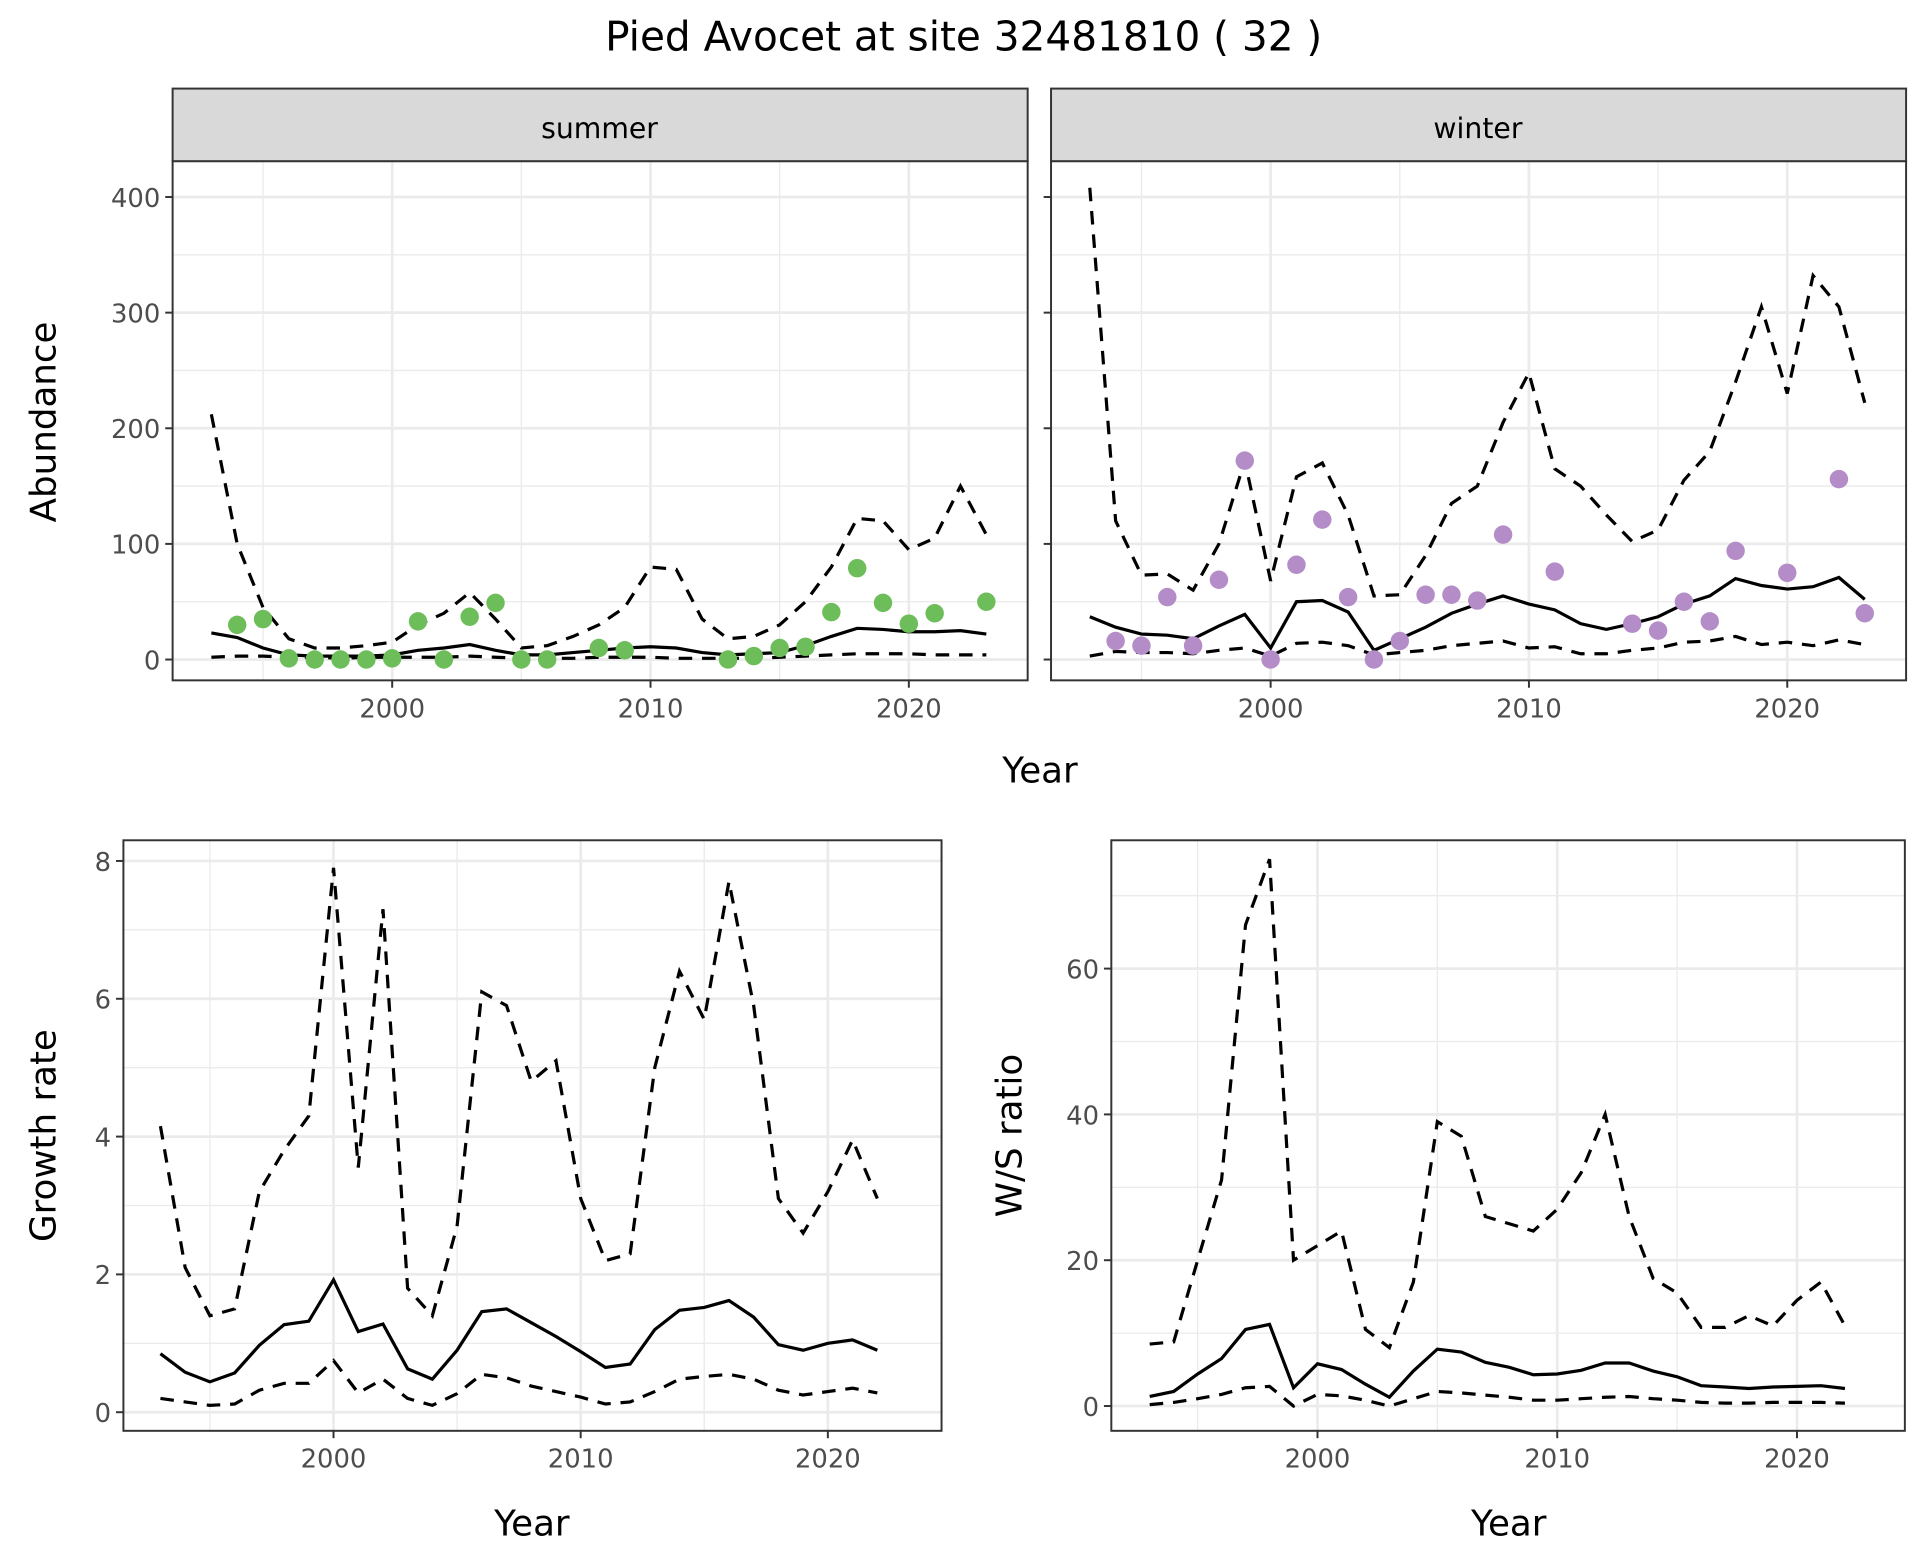 The width and height of the screenshot is (1920, 1560). What do you see at coordinates (1508, 1523) in the screenshot?
I see `x-axis-label-ws: Year` at bounding box center [1508, 1523].